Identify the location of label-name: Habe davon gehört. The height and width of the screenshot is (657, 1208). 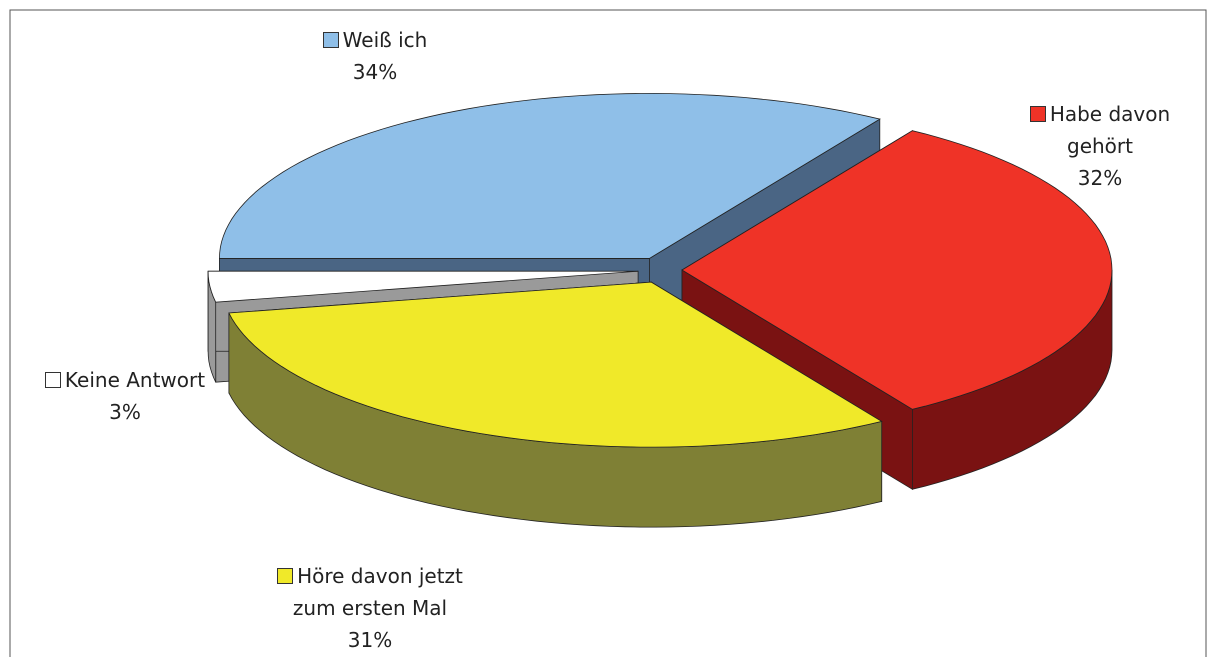
(1110, 130).